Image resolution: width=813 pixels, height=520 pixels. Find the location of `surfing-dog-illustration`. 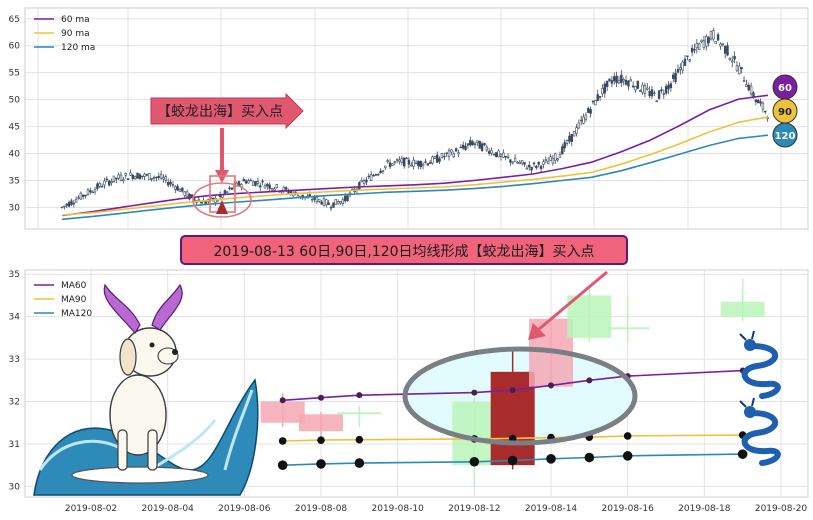

surfing-dog-illustration is located at coordinates (146, 389).